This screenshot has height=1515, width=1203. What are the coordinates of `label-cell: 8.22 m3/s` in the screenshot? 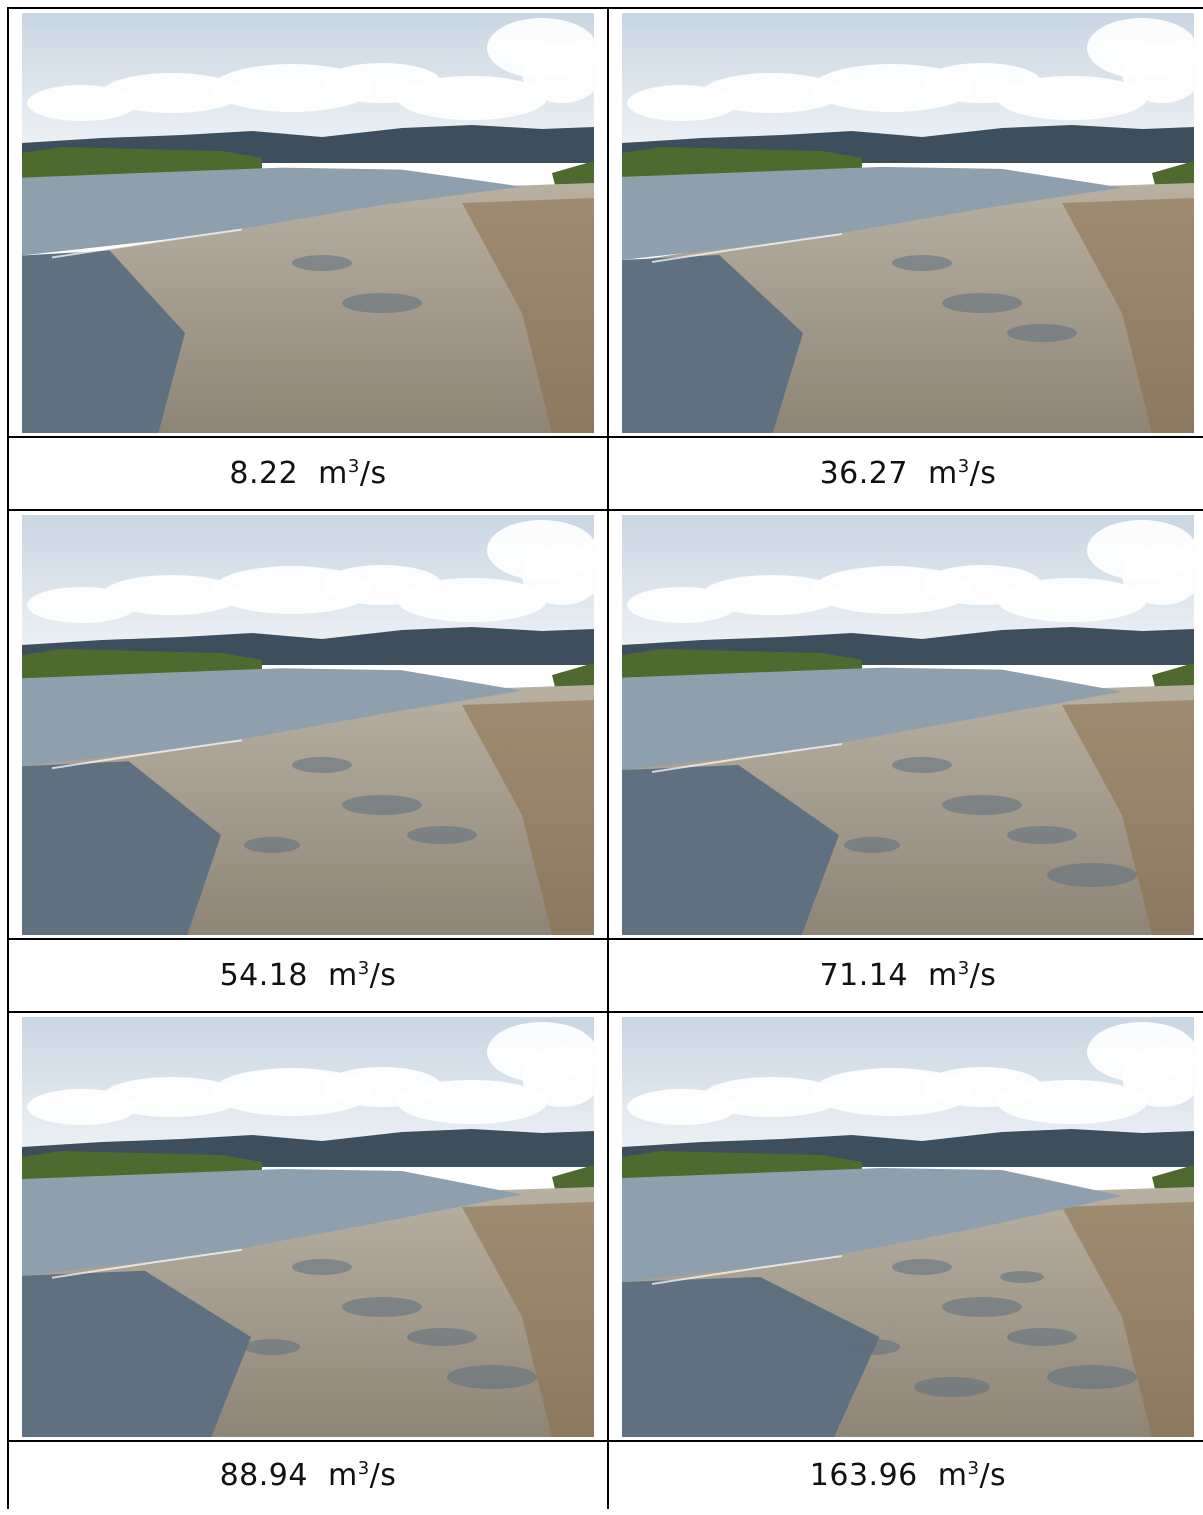 It's located at (308, 473).